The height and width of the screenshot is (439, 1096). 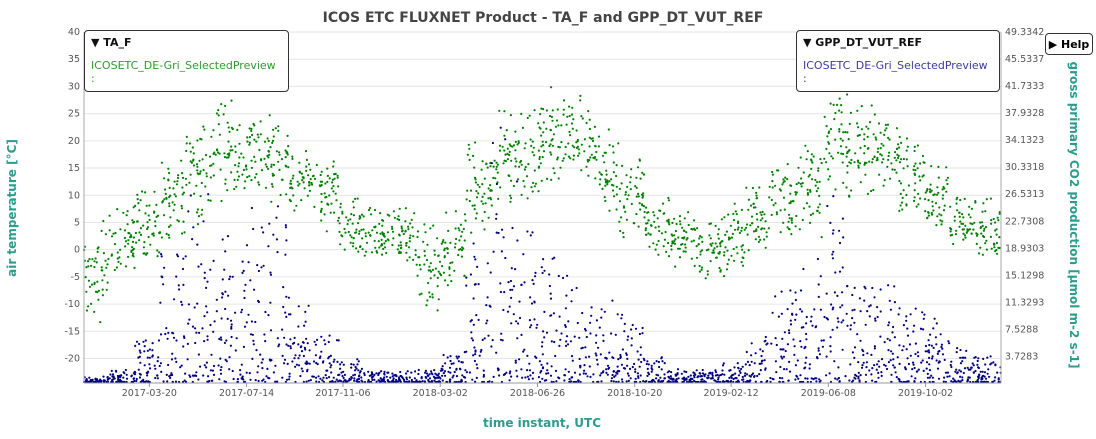 I want to click on x-tick-label: 2017-03-20, so click(x=149, y=393).